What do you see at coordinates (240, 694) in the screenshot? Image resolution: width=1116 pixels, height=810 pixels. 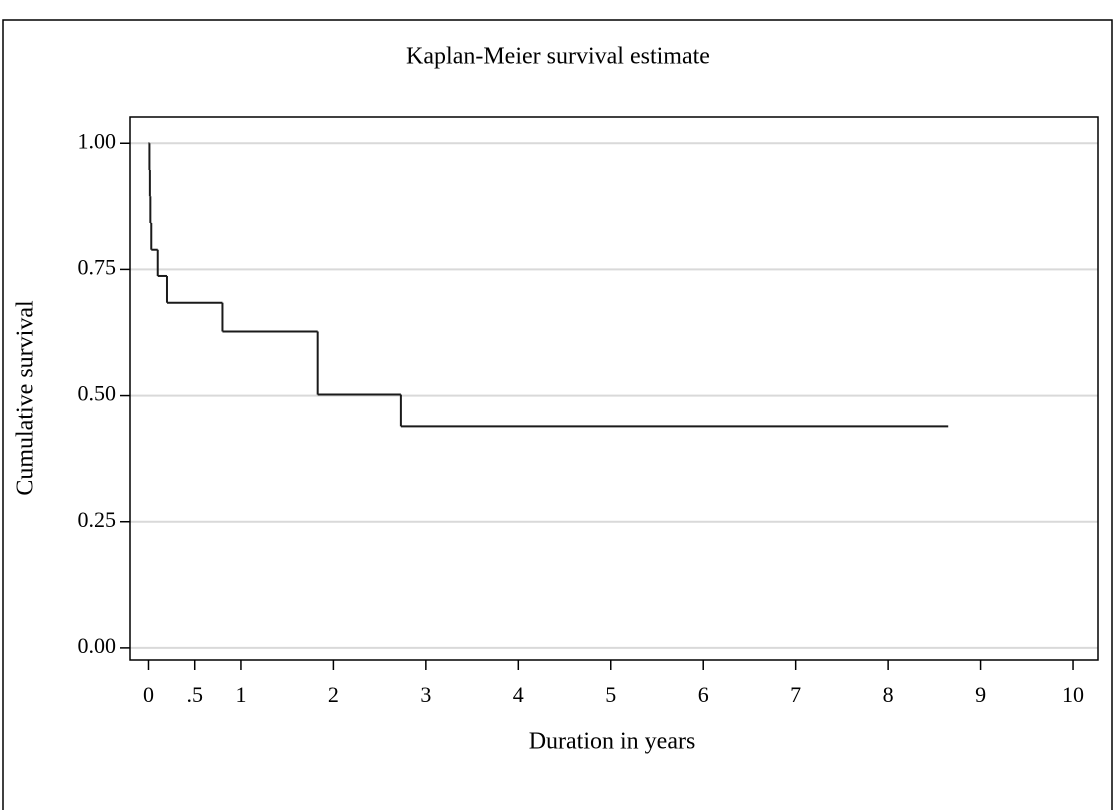 I see `x-tick-label: 1` at bounding box center [240, 694].